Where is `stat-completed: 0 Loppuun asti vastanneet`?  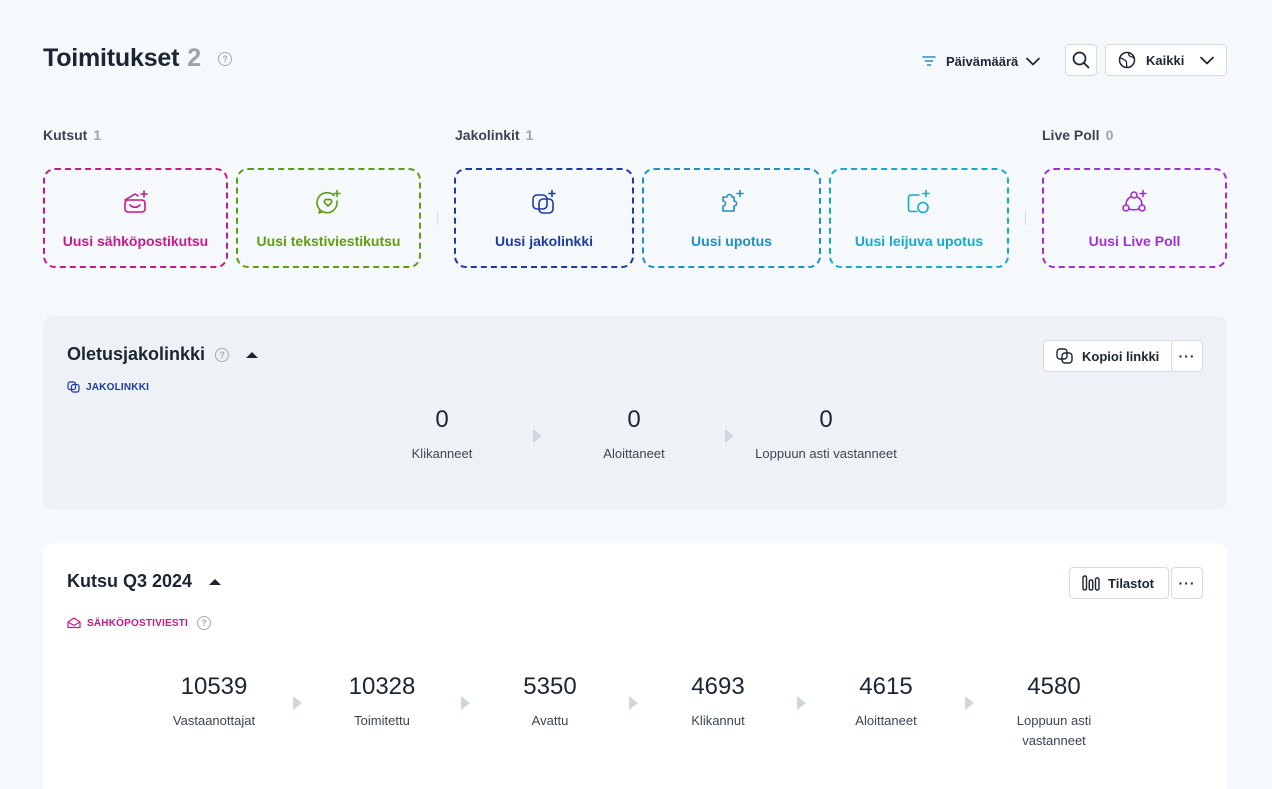 stat-completed: 0 Loppuun asti vastanneet is located at coordinates (826, 435).